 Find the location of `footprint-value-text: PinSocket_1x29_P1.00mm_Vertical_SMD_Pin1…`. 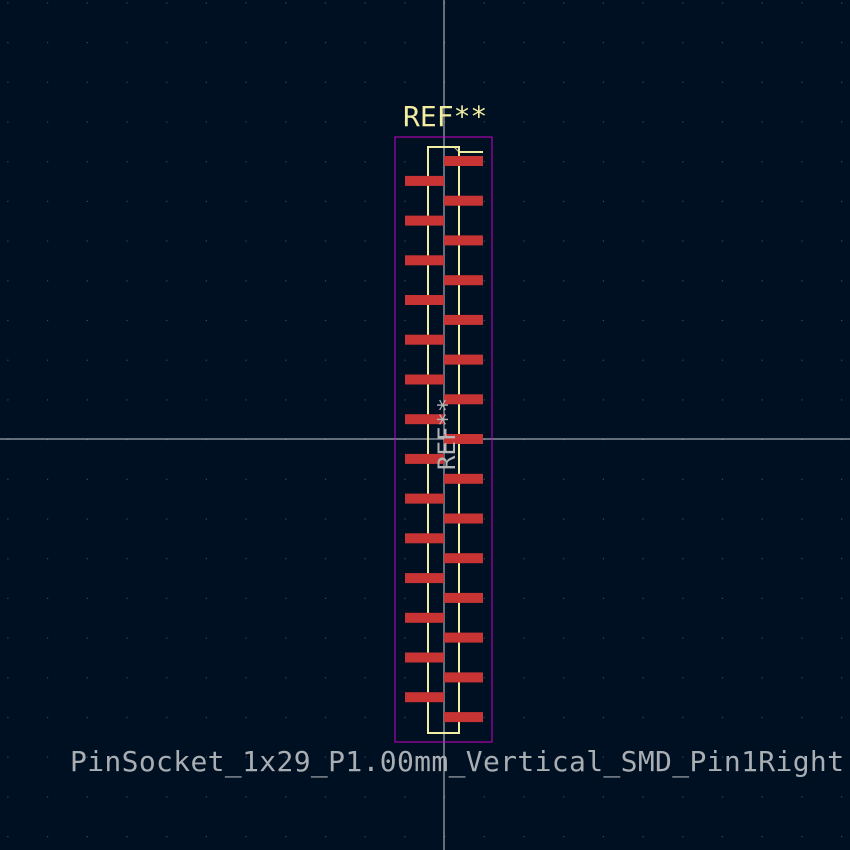

footprint-value-text: PinSocket_1x29_P1.00mm_Vertical_SMD_Pin1… is located at coordinates (457, 761).